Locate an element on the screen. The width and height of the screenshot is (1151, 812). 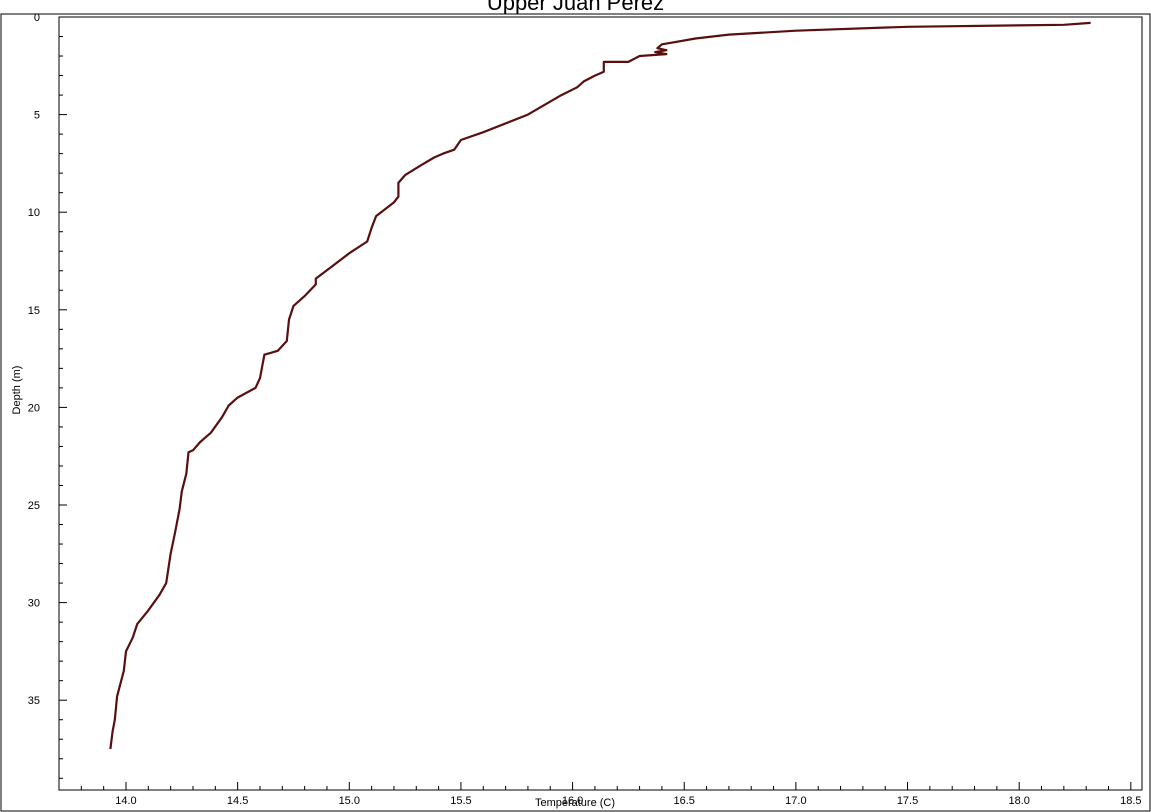
y-tick-label: 5 is located at coordinates (37, 116).